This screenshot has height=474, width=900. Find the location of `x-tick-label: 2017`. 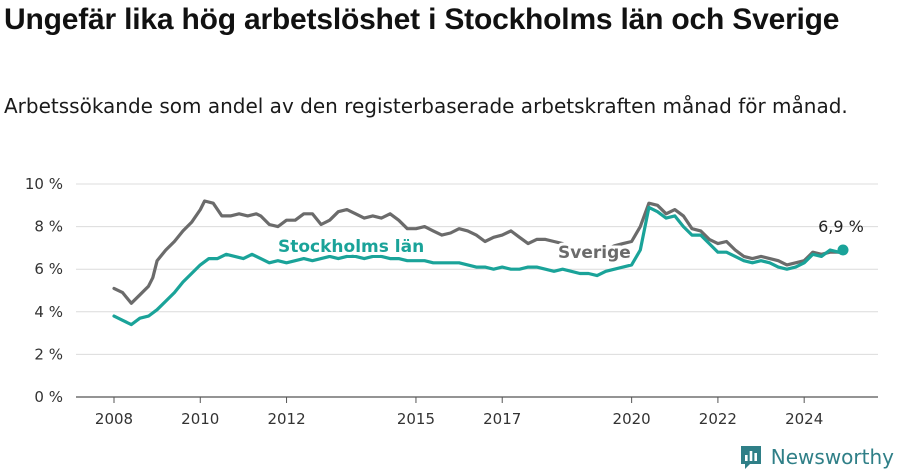

x-tick-label: 2017 is located at coordinates (502, 419).